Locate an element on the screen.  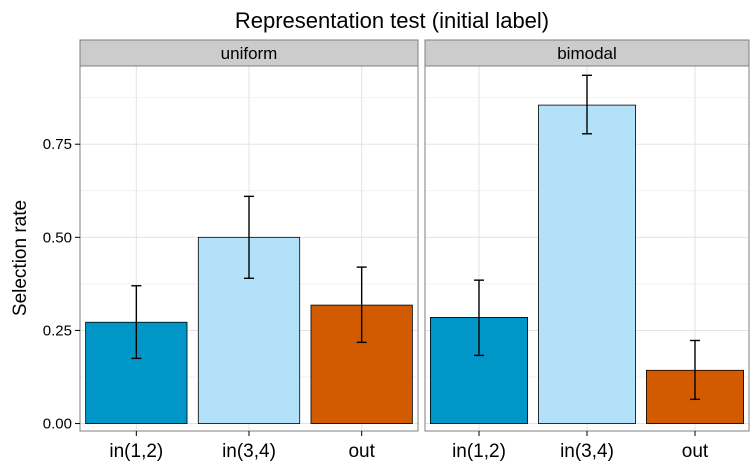
y-tick-label: 0.25 is located at coordinates (57, 330).